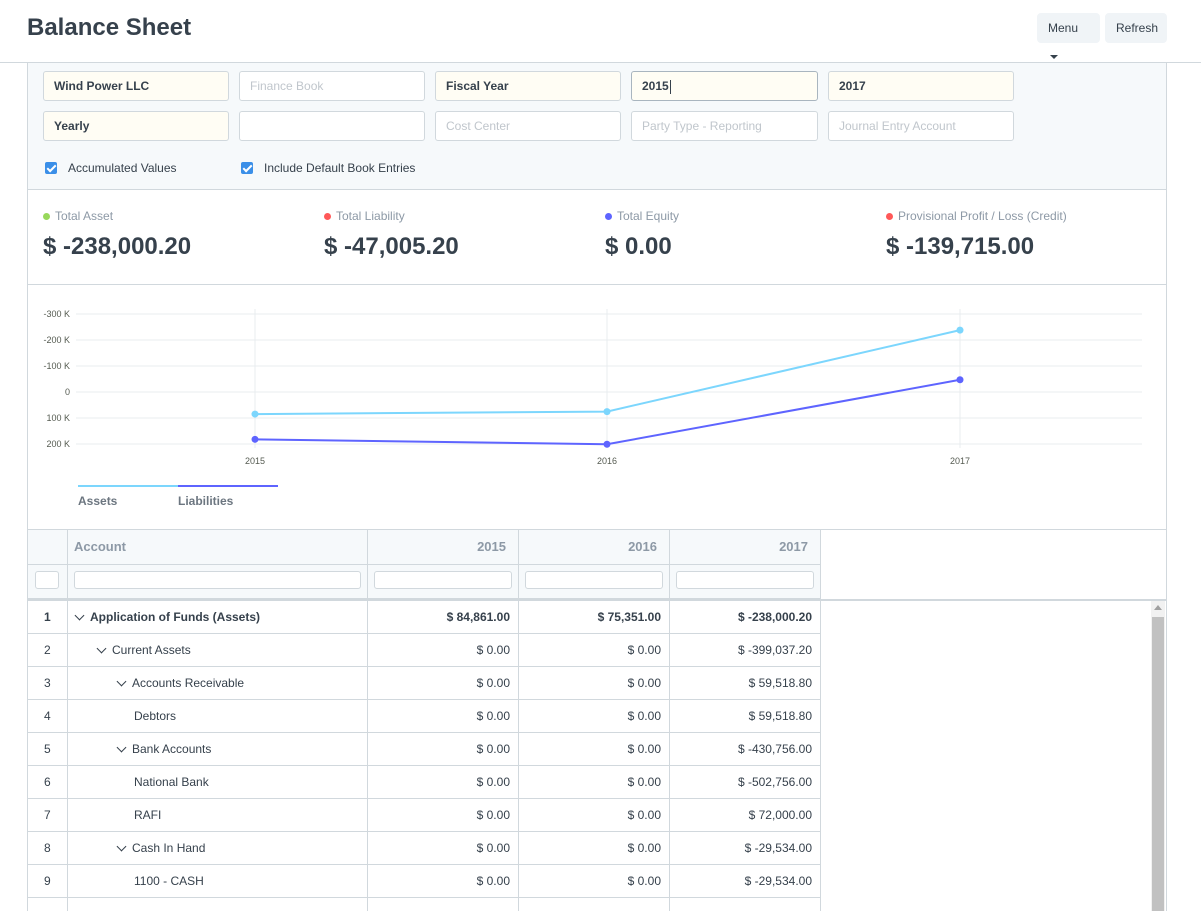 This screenshot has width=1201, height=911. I want to click on table-row: 6 National Bank $ 0.00 $ 0.00 $ -502,756.00, so click(424, 782).